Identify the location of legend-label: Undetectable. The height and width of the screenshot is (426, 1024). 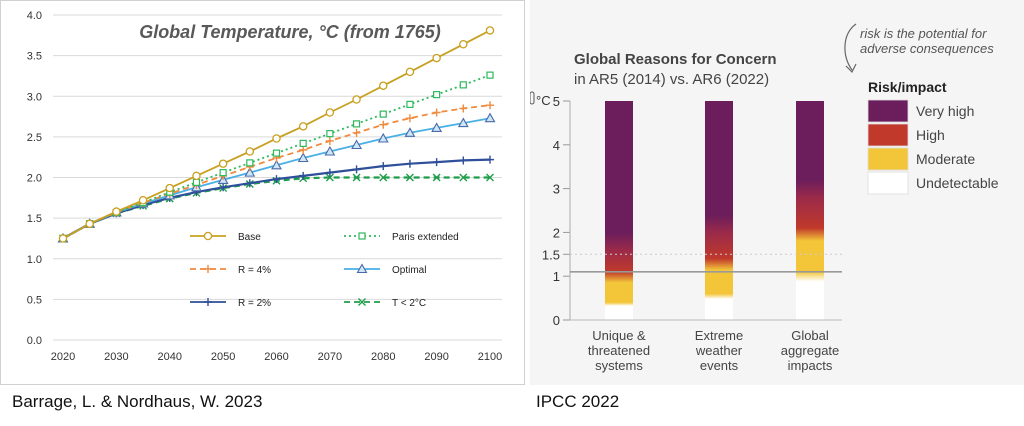
(957, 183).